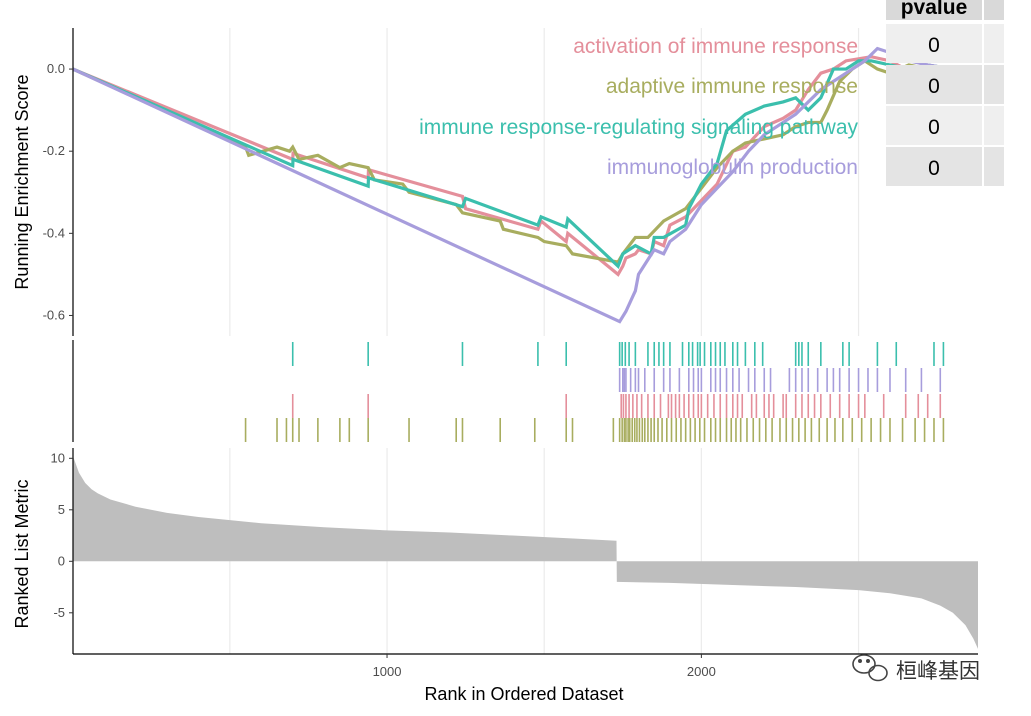 This screenshot has height=716, width=1031. I want to click on watermark: 桓峰基因, so click(916, 668).